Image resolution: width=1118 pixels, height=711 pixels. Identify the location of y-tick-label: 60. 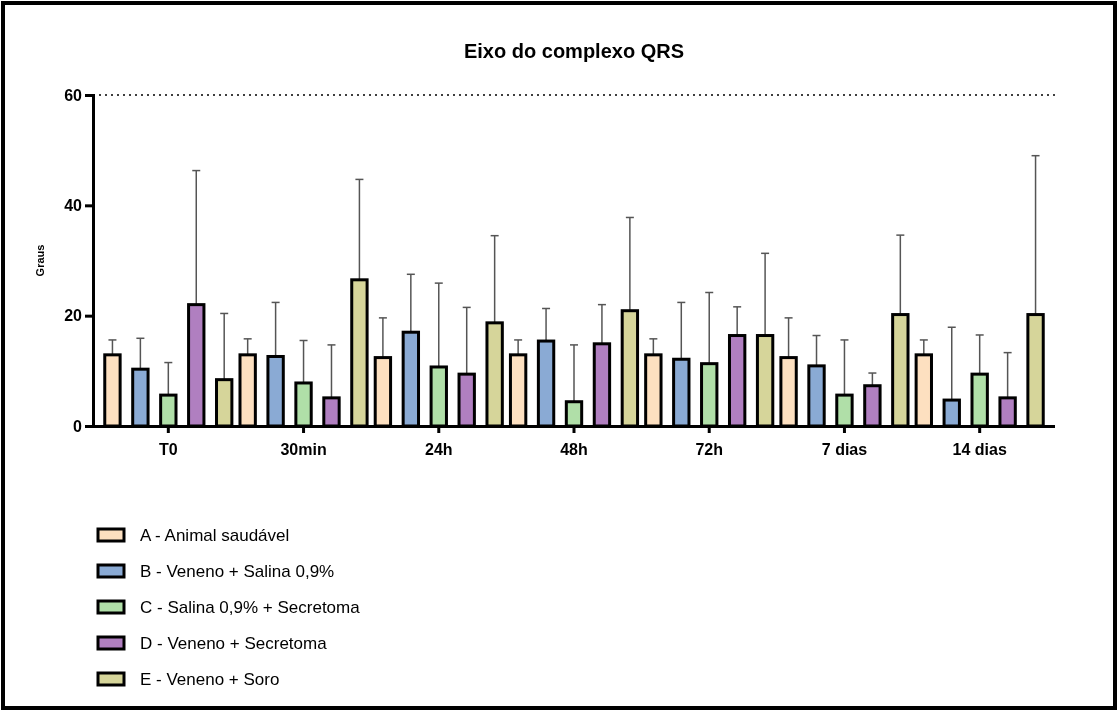
(73, 95).